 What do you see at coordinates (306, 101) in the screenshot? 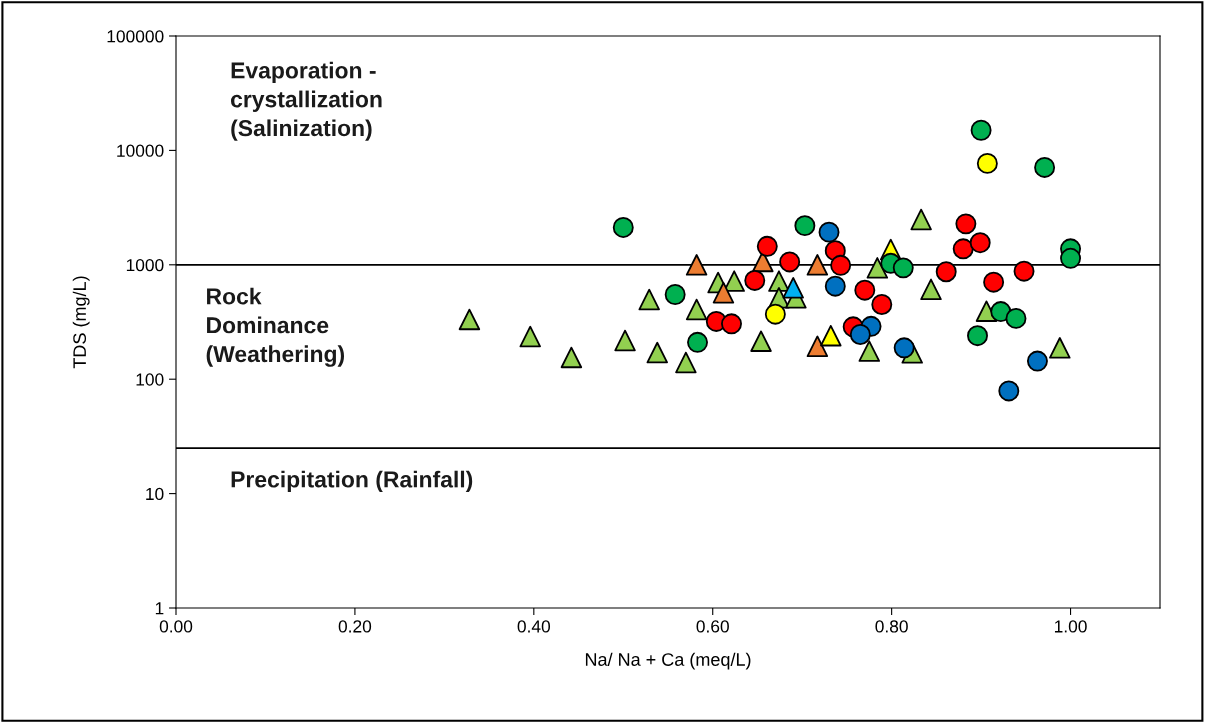
I see `annotation: Evaporation - crystallization (Salinization)` at bounding box center [306, 101].